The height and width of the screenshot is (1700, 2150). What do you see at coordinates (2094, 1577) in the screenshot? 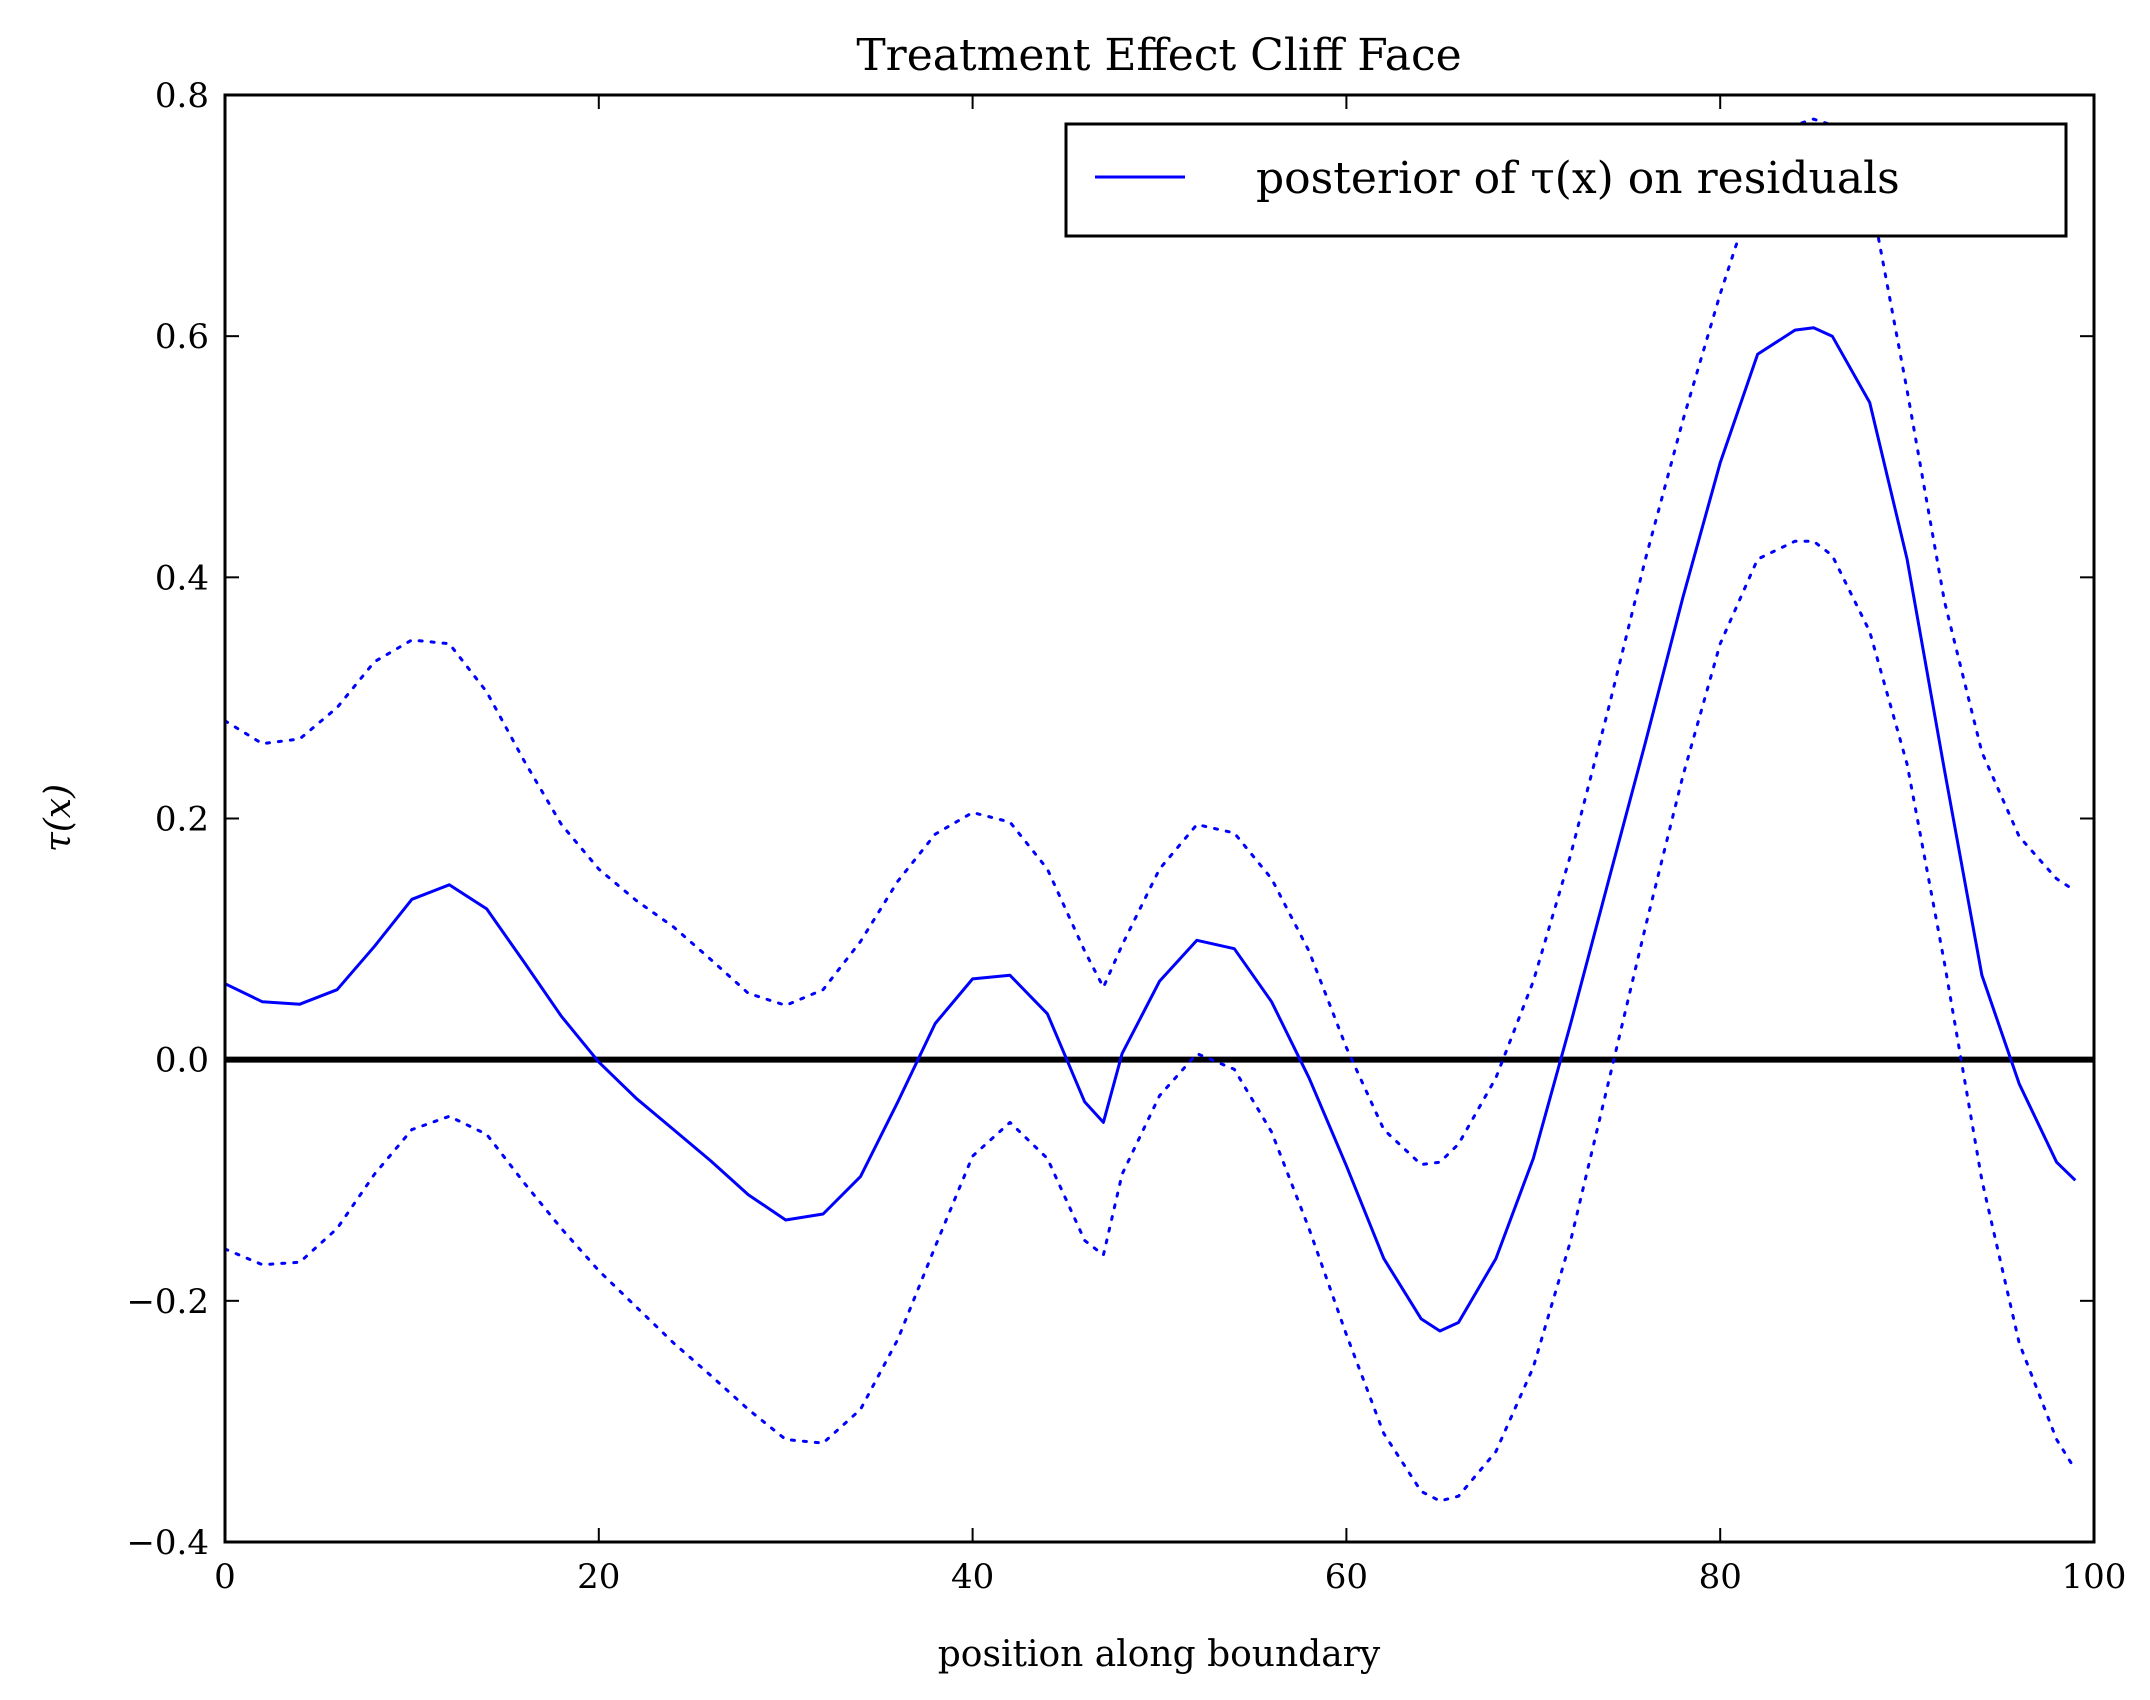
I see `x-tick-label: 100` at bounding box center [2094, 1577].